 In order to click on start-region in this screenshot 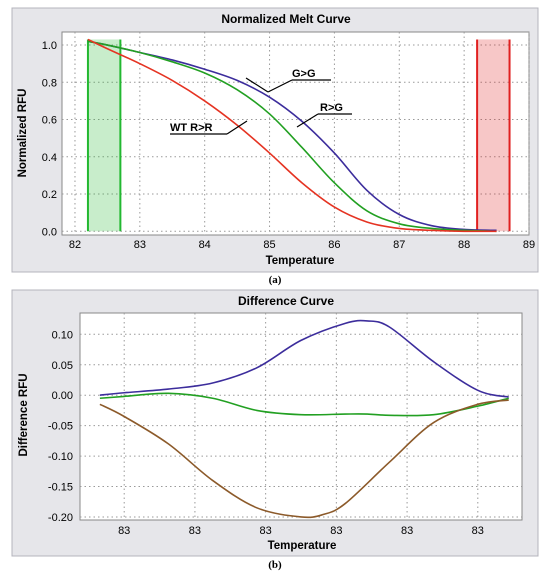, I will do `click(104, 135)`.